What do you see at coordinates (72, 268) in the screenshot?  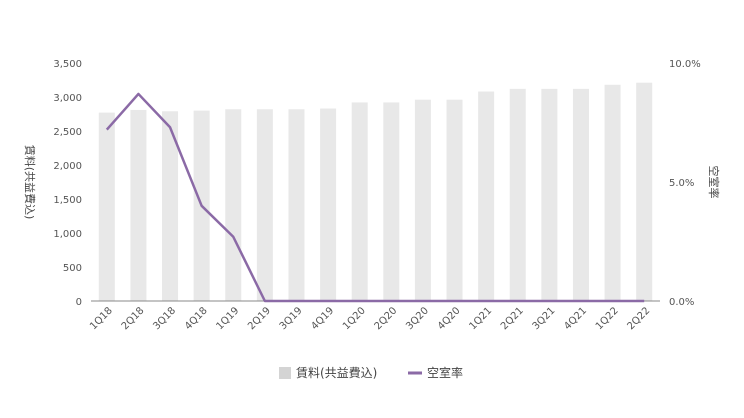 I see `y-tick-label: 500` at bounding box center [72, 268].